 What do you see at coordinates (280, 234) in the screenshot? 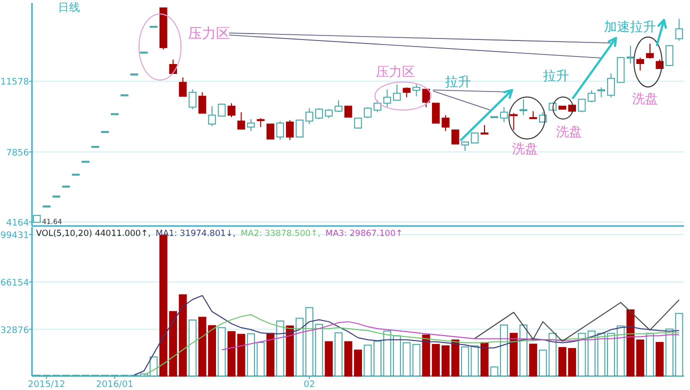
I see `text: MA2: 33878.500↑,` at bounding box center [280, 234].